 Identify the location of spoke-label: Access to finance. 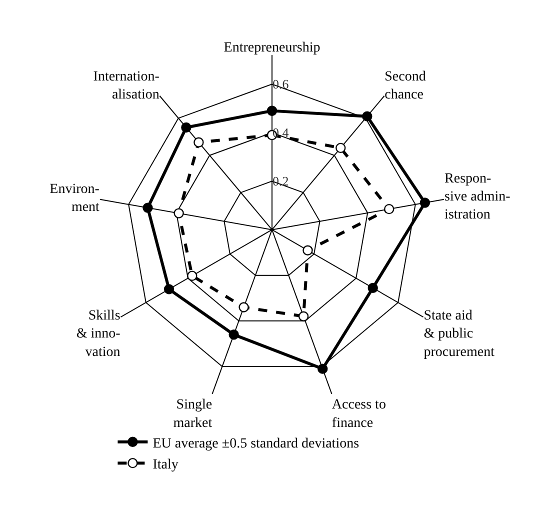
(359, 414).